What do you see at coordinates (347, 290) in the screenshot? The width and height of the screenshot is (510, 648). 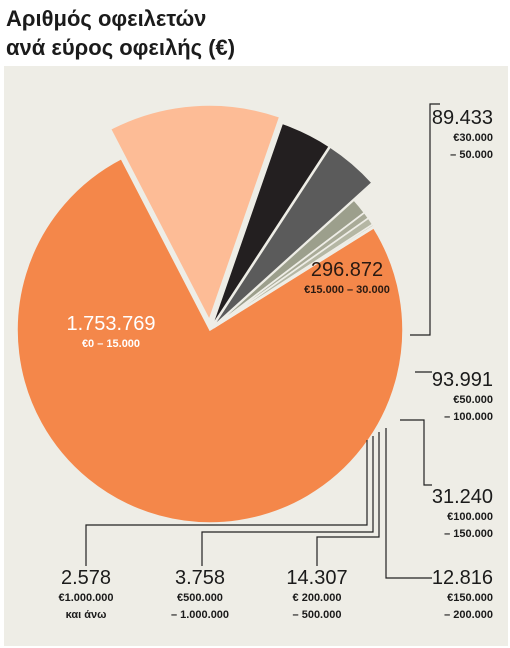 I see `range-label-s1-0: €15.000 – 30.000` at bounding box center [347, 290].